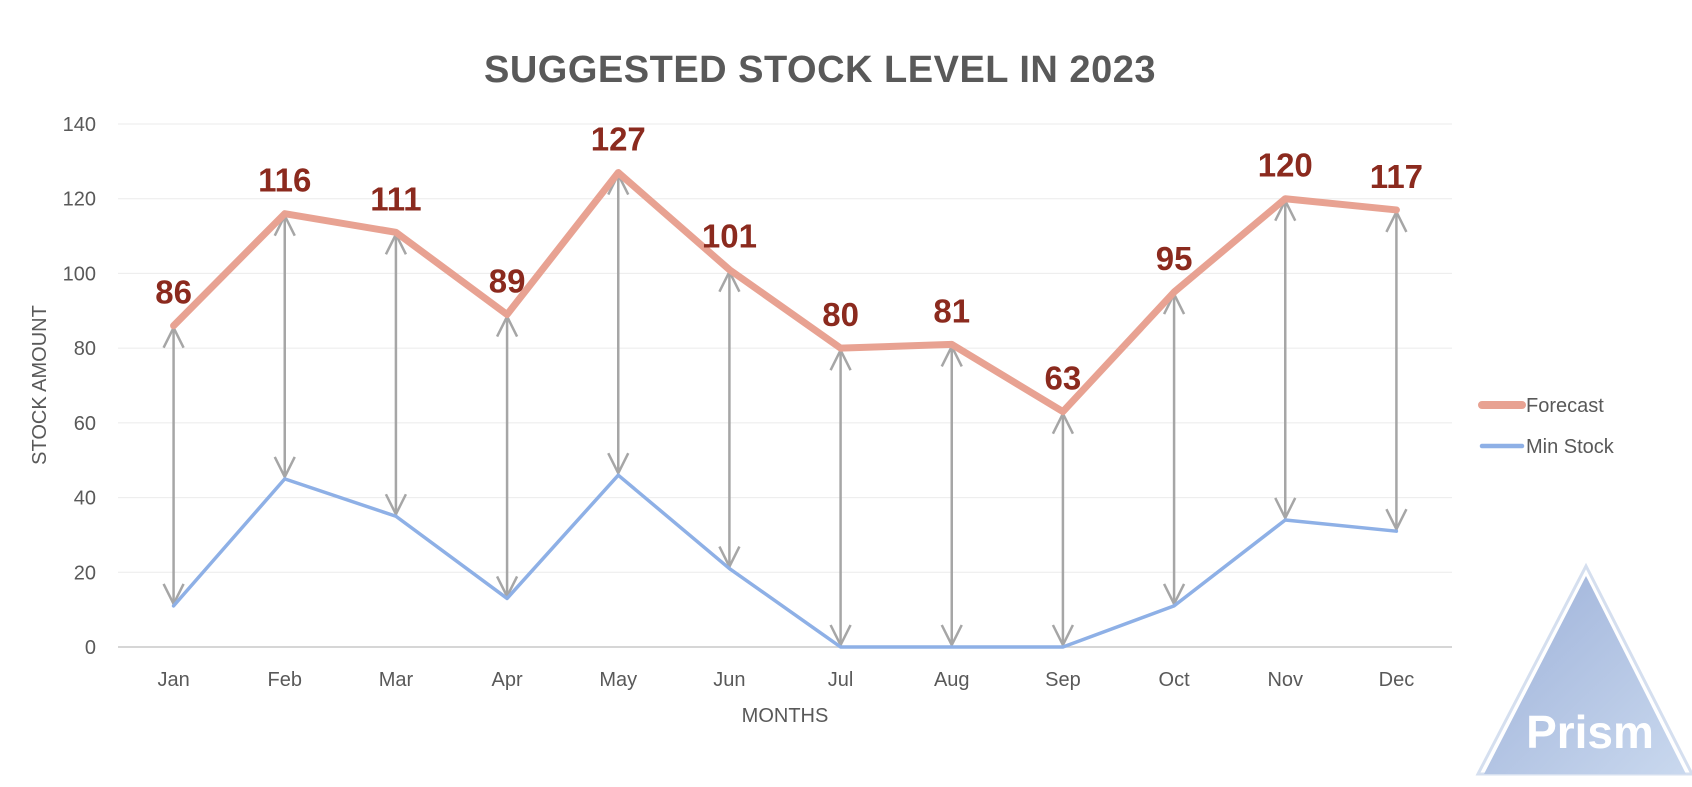 The width and height of the screenshot is (1692, 787). Describe the element at coordinates (1570, 447) in the screenshot. I see `legend-label-min-stock: Min Stock` at that location.